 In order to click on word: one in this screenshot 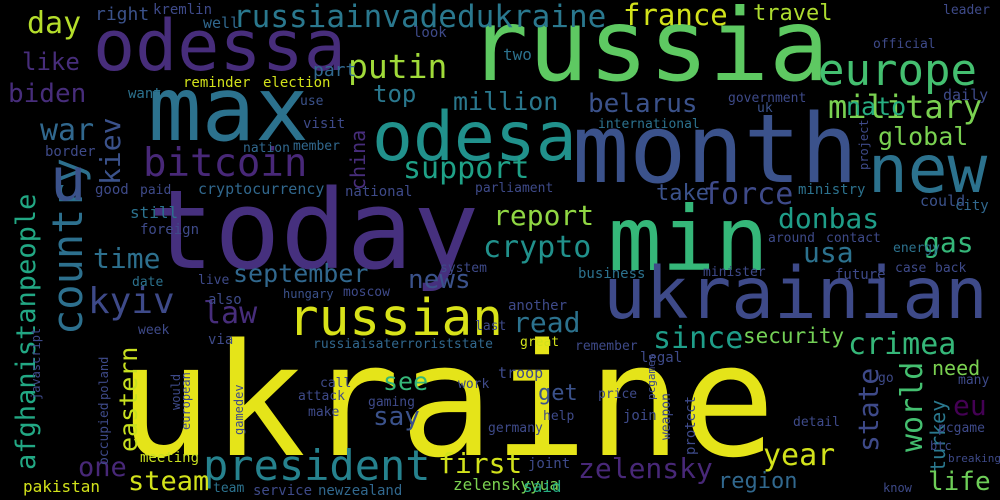, I will do `click(102, 467)`.